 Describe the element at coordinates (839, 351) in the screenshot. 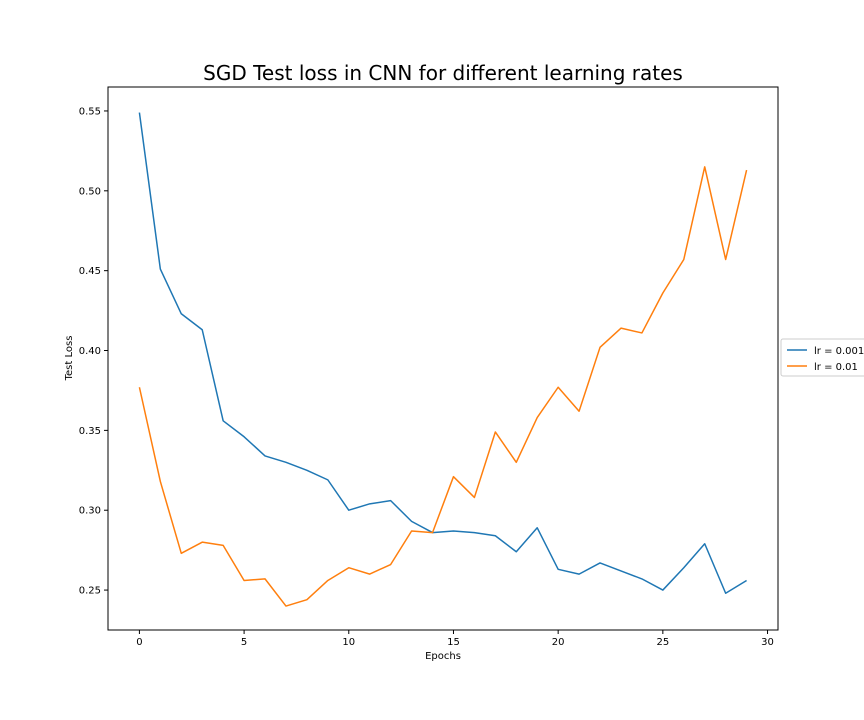

I see `legend-label-lr-0001: lr = 0.001` at that location.